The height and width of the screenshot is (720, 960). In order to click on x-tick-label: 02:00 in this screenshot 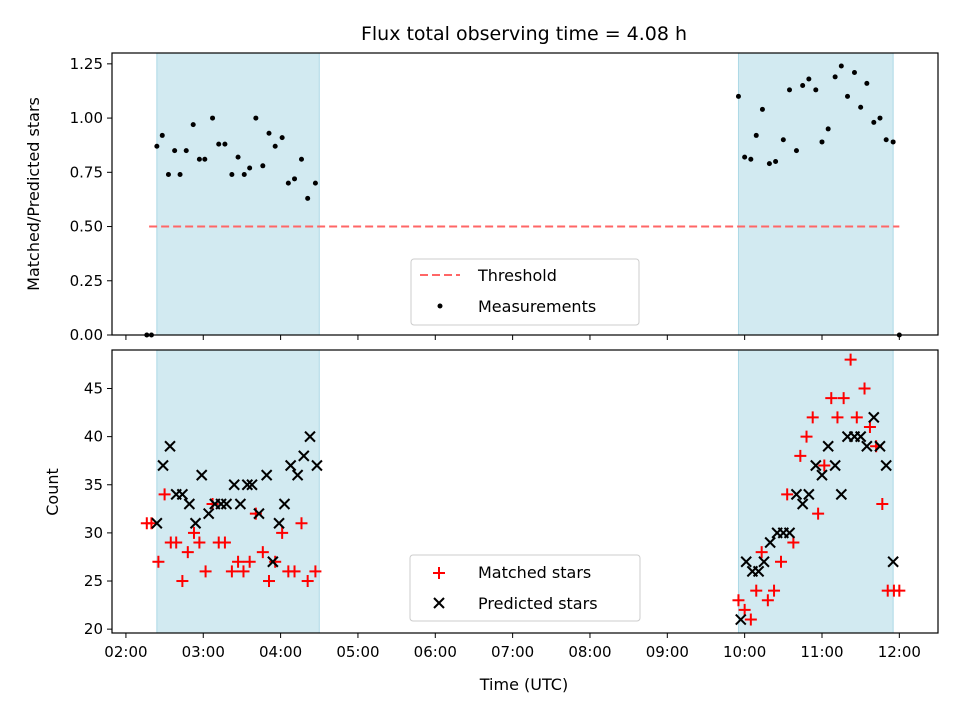, I will do `click(125, 652)`.